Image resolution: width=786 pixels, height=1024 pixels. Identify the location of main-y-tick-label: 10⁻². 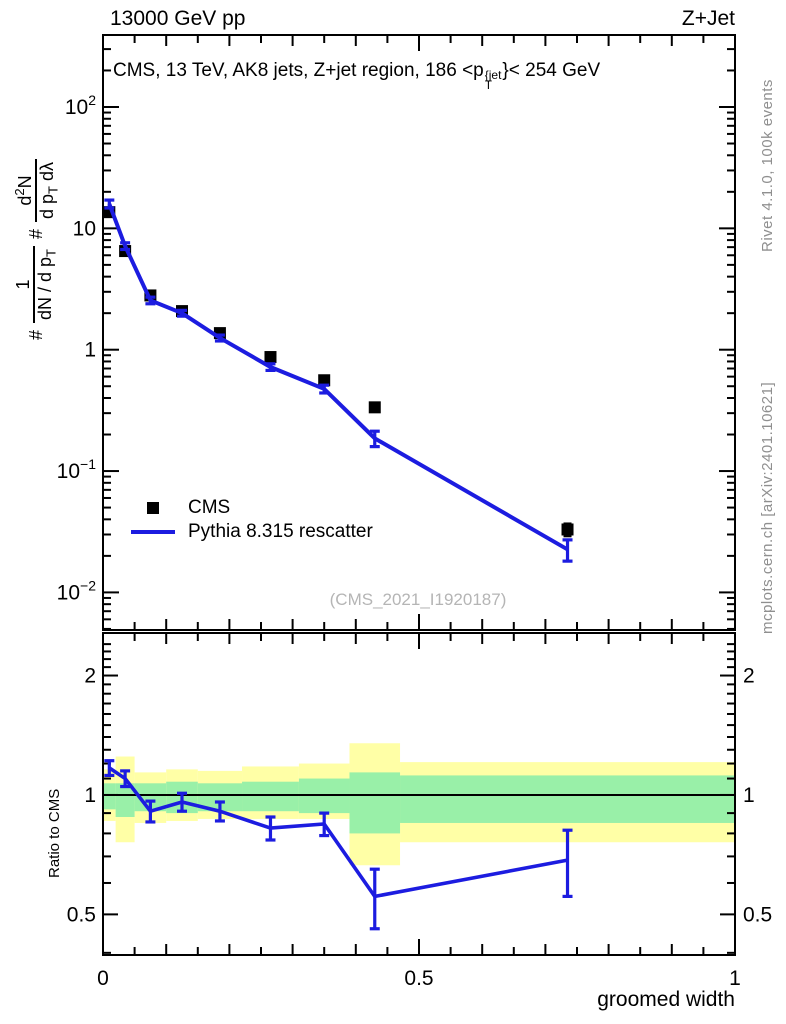
(77, 590).